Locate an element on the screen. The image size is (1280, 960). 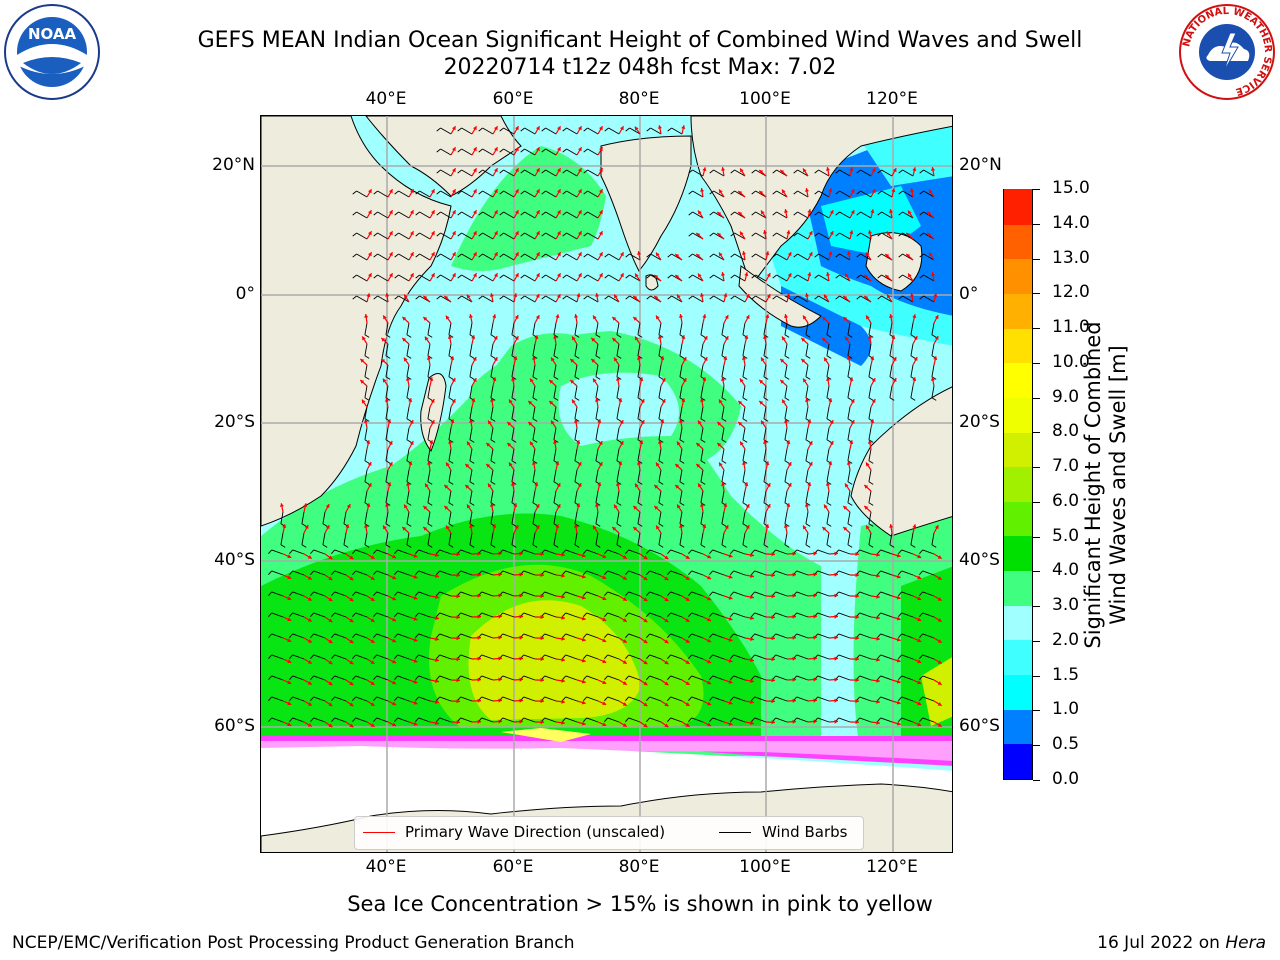
colorbar-tick-mark is located at coordinates (1036, 641).